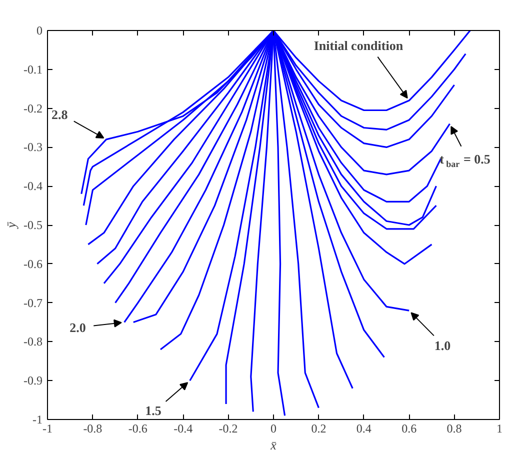 This screenshot has width=513, height=455. Describe the element at coordinates (153, 410) in the screenshot. I see `annotation: 1.5` at that location.